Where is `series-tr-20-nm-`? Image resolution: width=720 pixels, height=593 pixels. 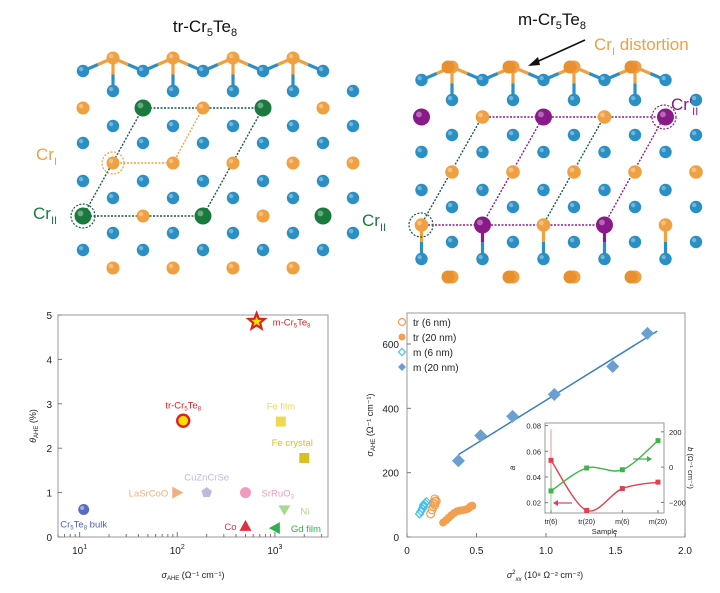 series-tr-20-nm- is located at coordinates (458, 514).